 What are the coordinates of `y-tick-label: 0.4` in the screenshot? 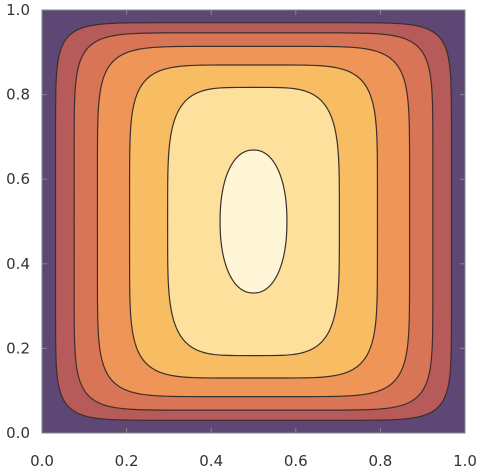 It's located at (18, 264).